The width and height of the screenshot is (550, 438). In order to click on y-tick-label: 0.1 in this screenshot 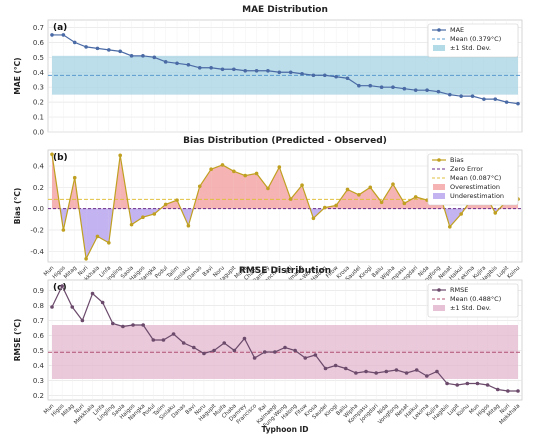, I will do `click(38, 118)`.